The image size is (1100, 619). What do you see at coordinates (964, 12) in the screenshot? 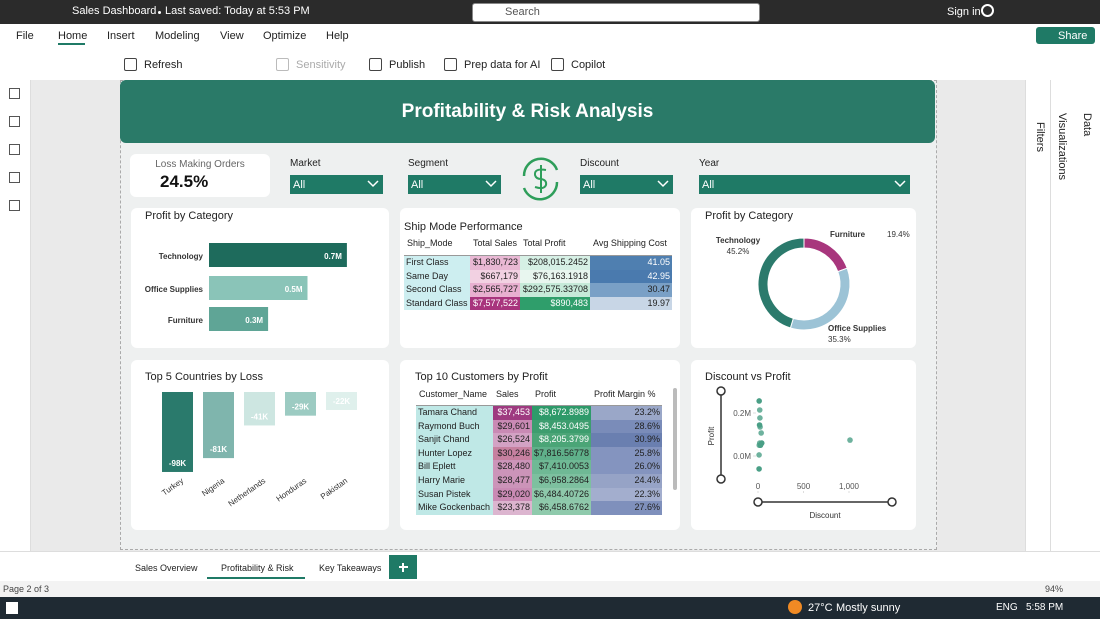
I see `sign-in: Sign in` at bounding box center [964, 12].